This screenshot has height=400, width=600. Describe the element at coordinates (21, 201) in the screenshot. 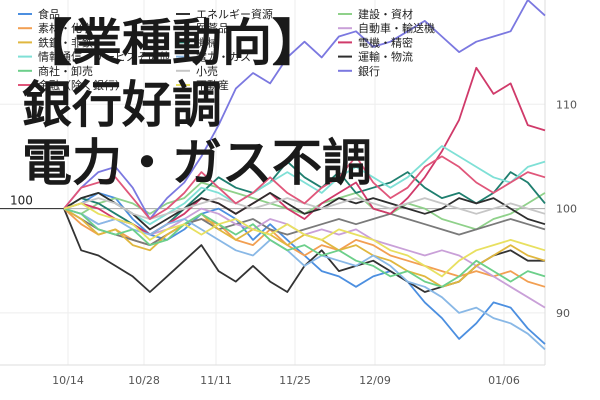

I see `reference-line-label: 100` at that location.